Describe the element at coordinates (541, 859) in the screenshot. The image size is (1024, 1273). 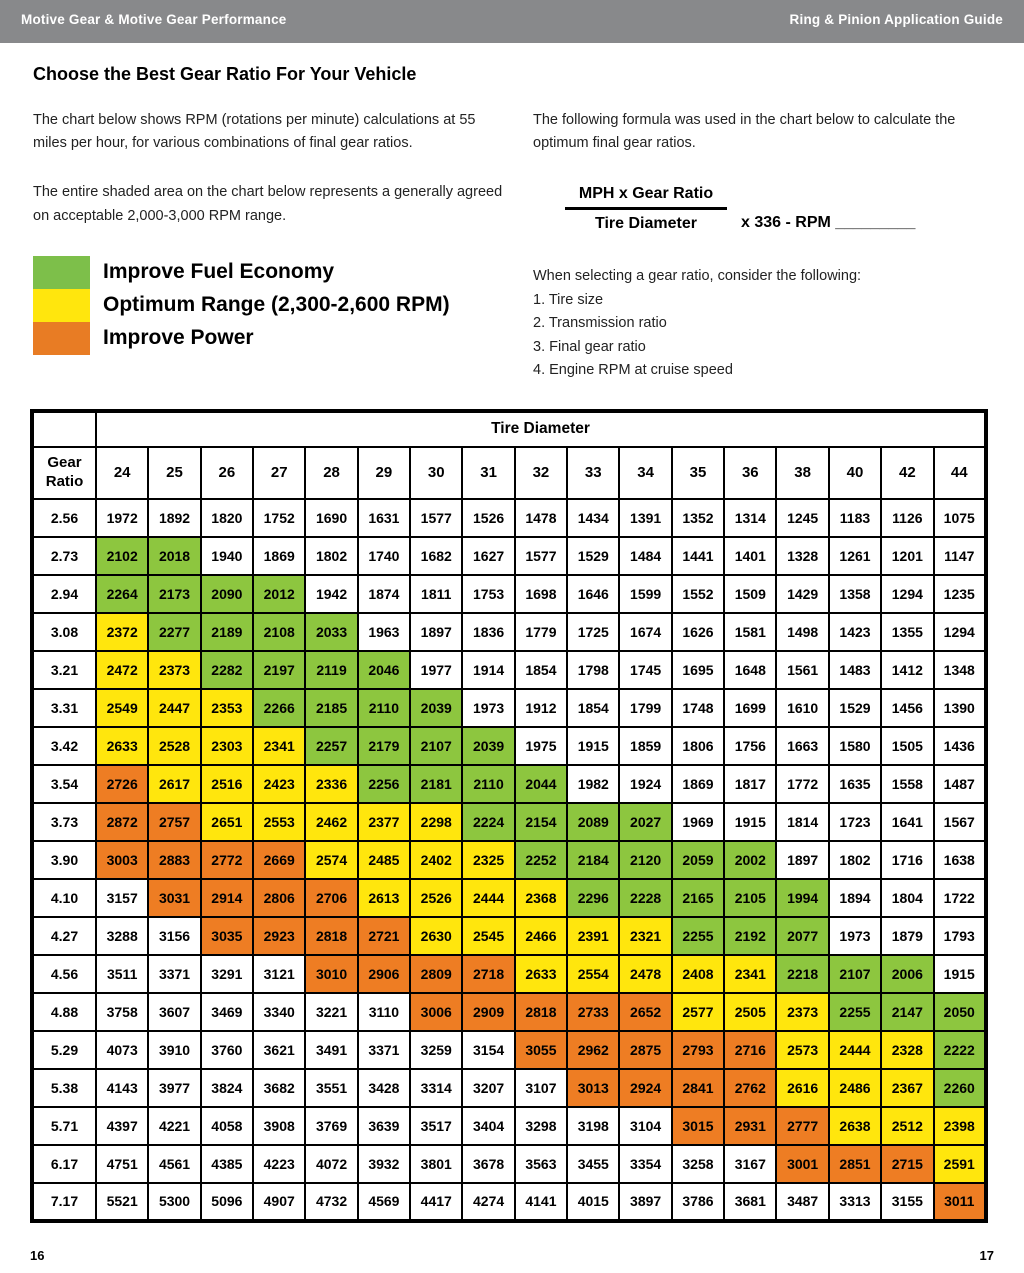
I see `rpm-cell: 2252` at that location.